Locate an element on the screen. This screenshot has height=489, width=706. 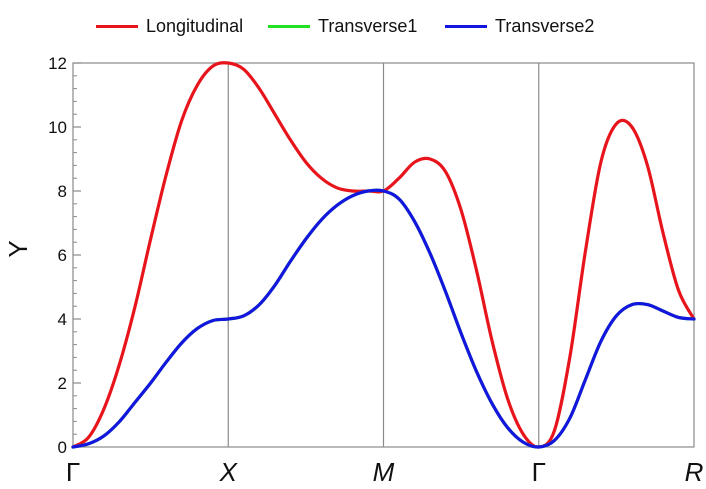
x-tick-label-0: Γ is located at coordinates (73, 472).